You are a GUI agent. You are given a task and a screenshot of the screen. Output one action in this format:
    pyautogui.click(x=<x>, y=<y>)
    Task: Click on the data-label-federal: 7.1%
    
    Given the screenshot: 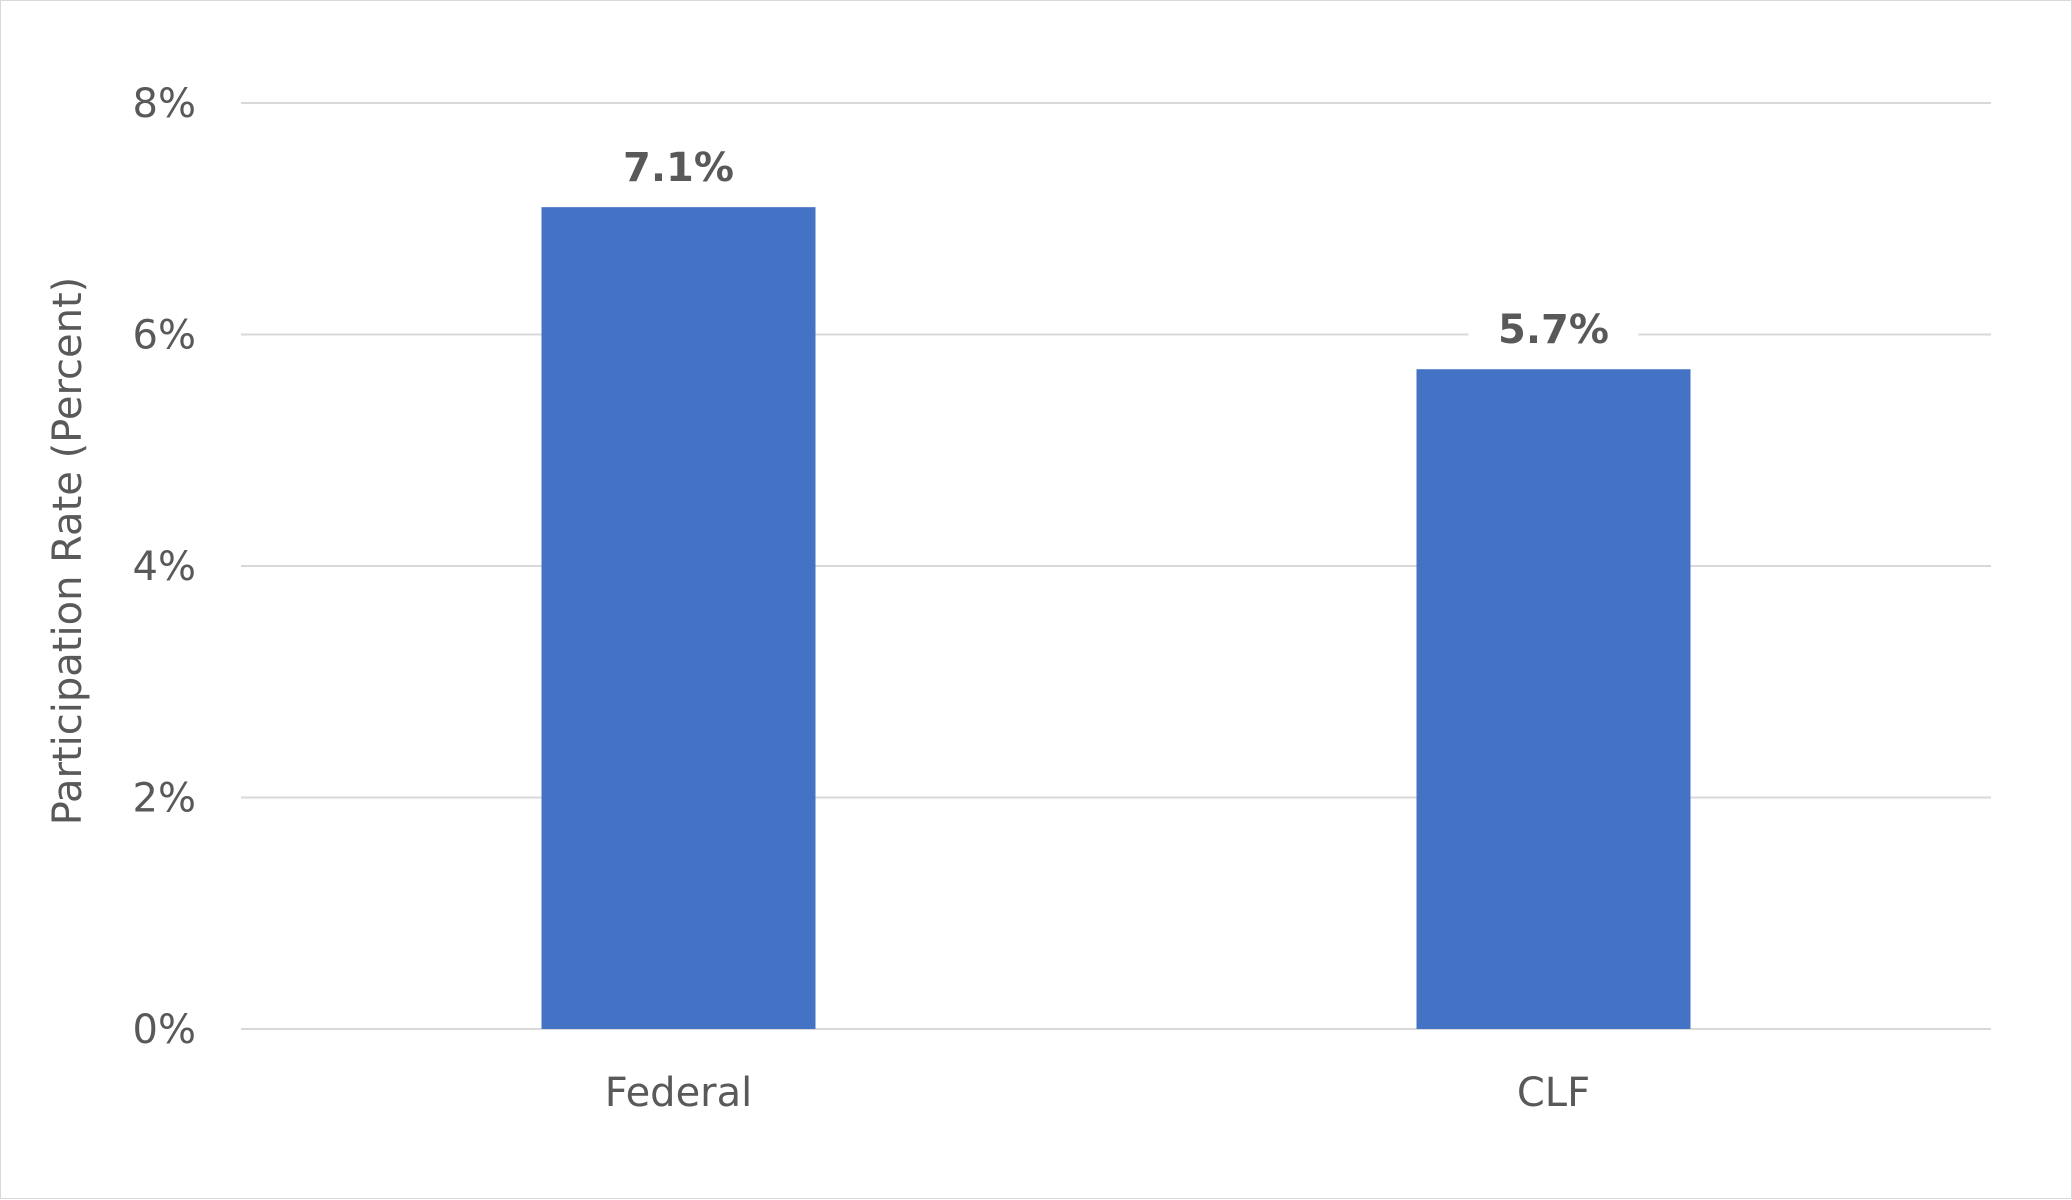 What is the action you would take?
    pyautogui.click(x=678, y=168)
    